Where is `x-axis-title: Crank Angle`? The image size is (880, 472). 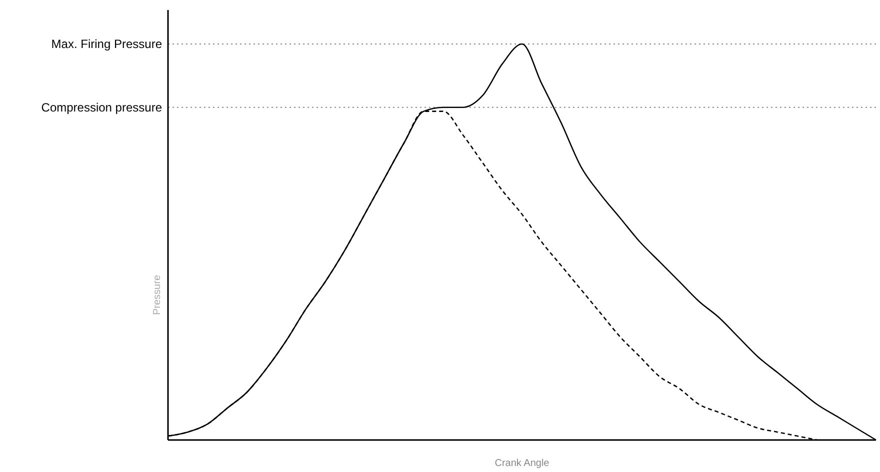
x-axis-title: Crank Angle is located at coordinates (522, 463).